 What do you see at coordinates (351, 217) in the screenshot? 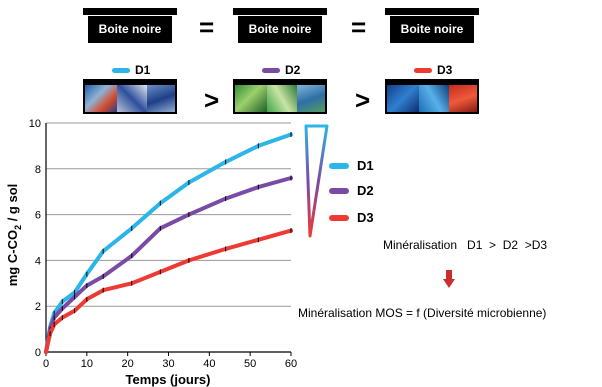
I see `legend-item-d3: D3` at bounding box center [351, 217].